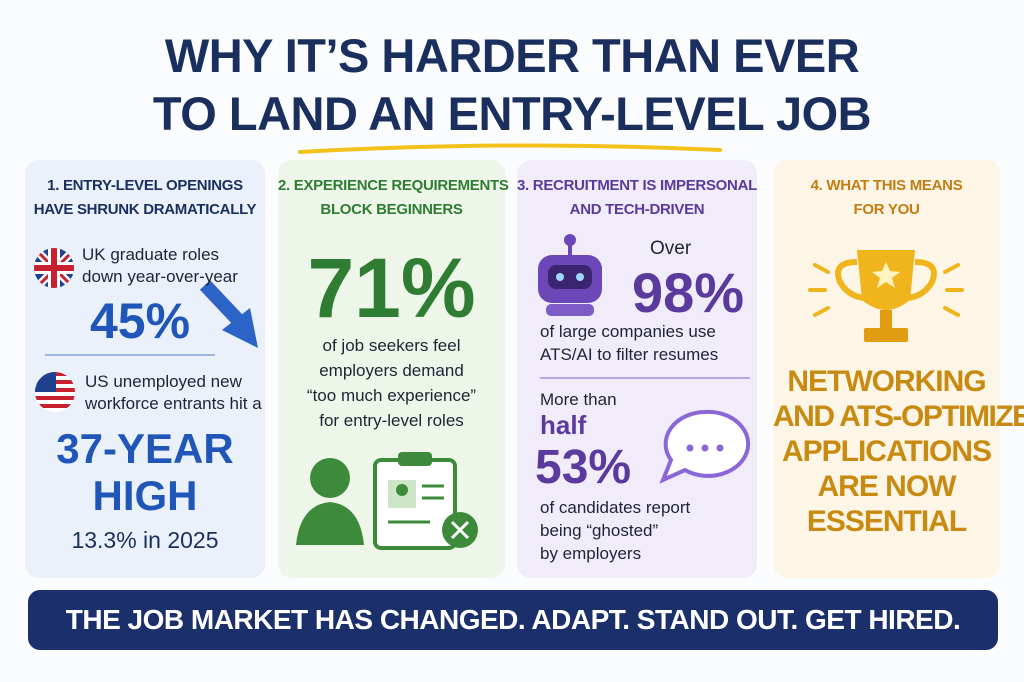 The height and width of the screenshot is (682, 1024). I want to click on stat: 45%, so click(140, 321).